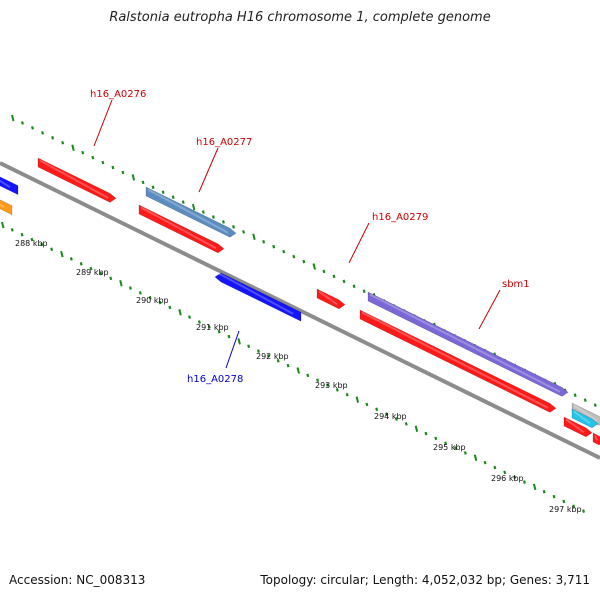 The width and height of the screenshot is (600, 600). What do you see at coordinates (31, 243) in the screenshot?
I see `tick-label-288: 288 kbp` at bounding box center [31, 243].